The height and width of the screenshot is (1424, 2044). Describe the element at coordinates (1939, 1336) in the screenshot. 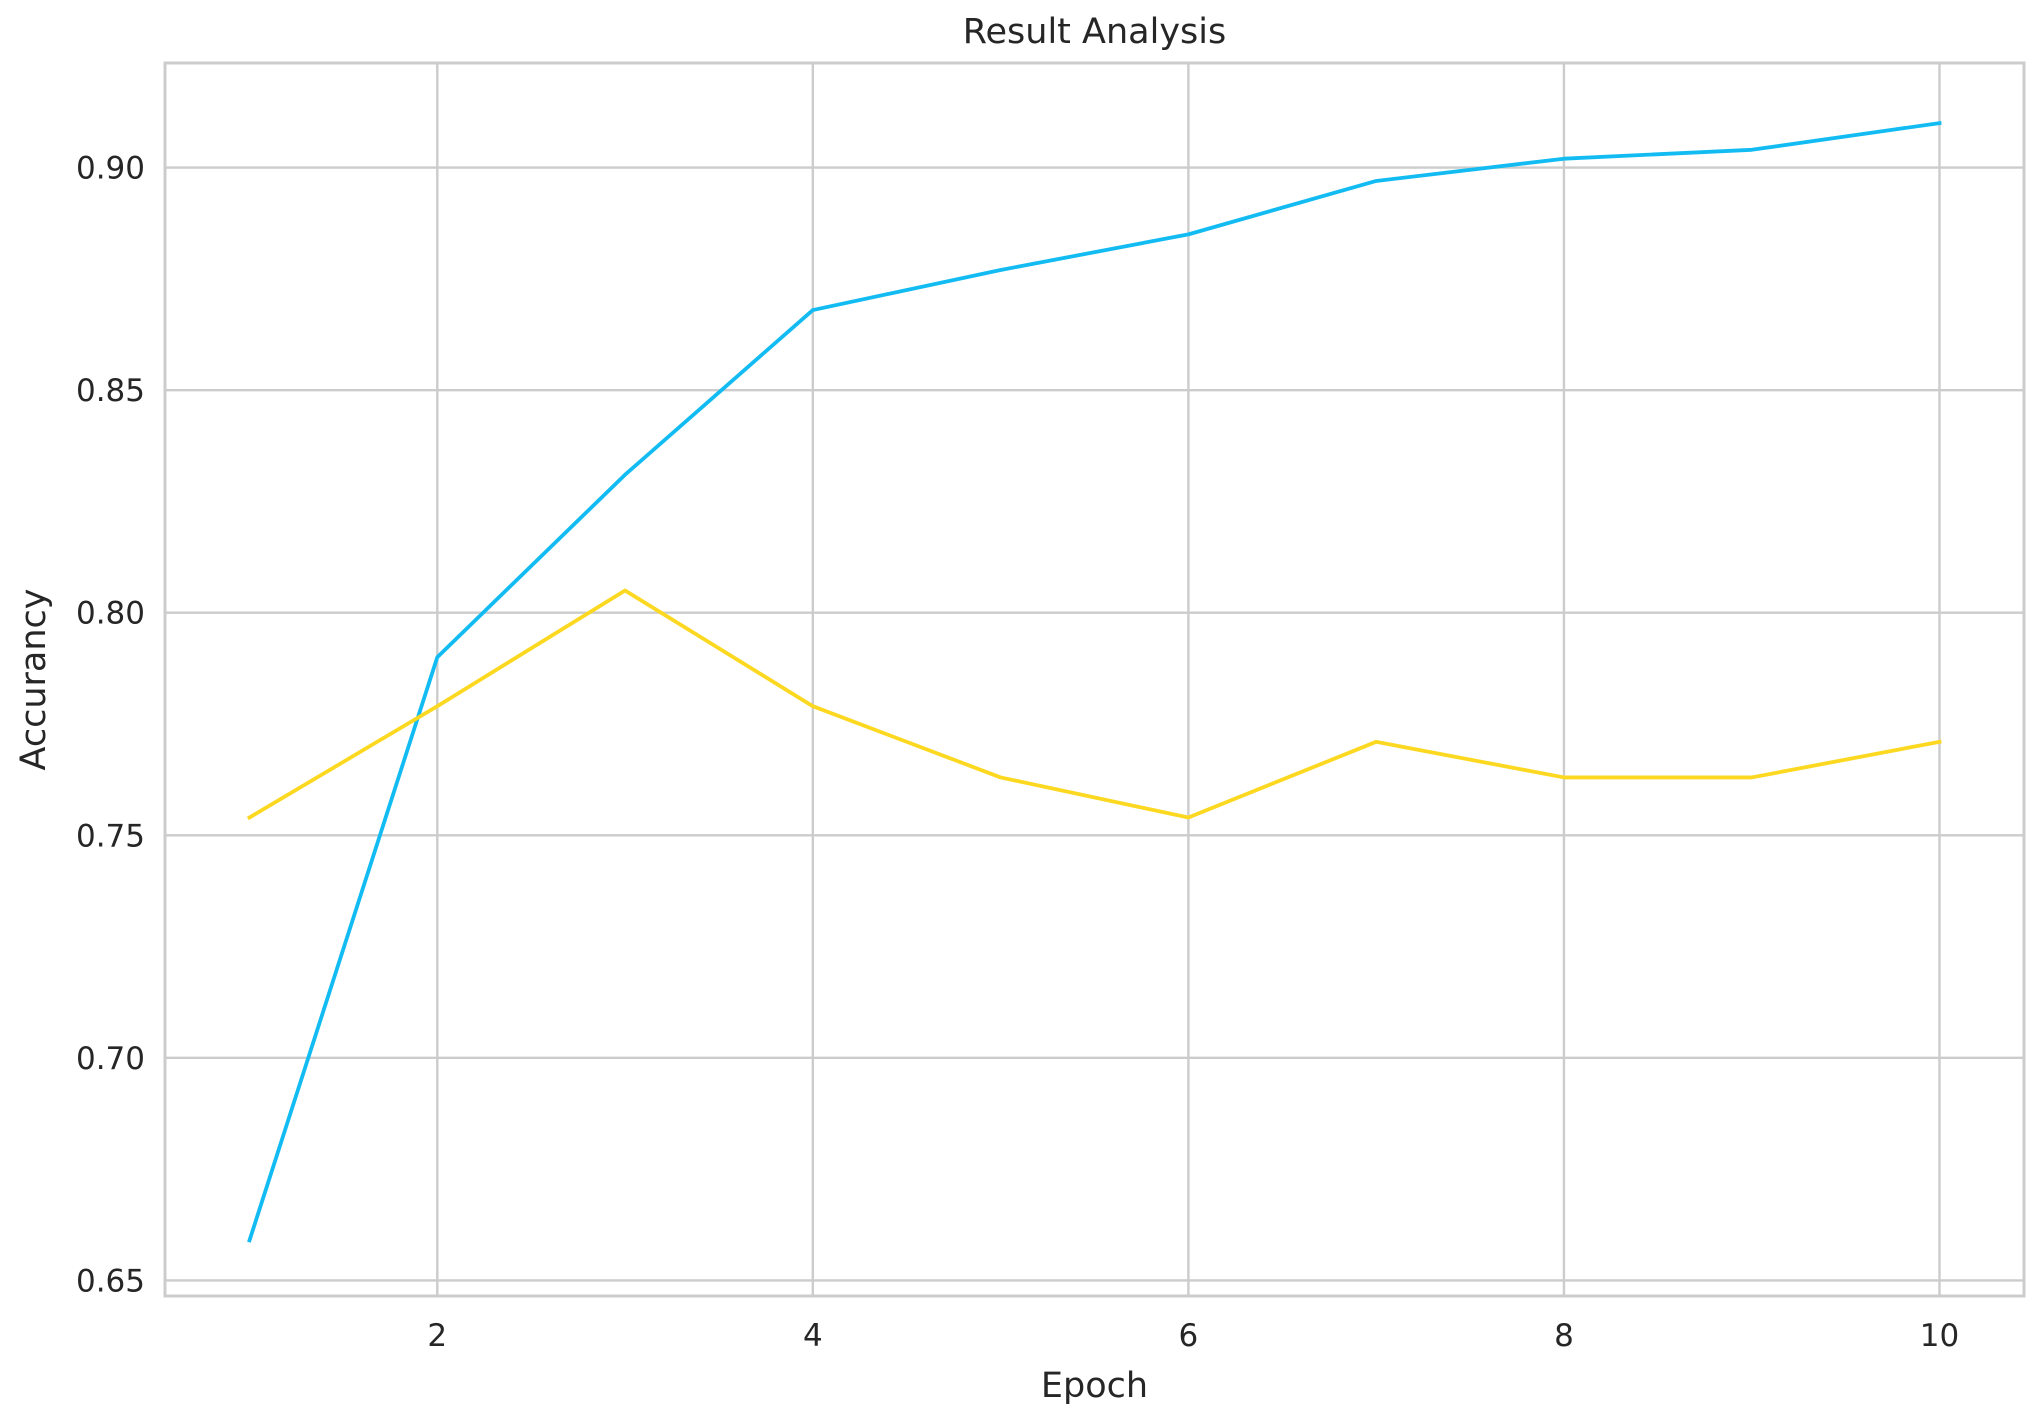

I see `x-tick-label: 10` at that location.